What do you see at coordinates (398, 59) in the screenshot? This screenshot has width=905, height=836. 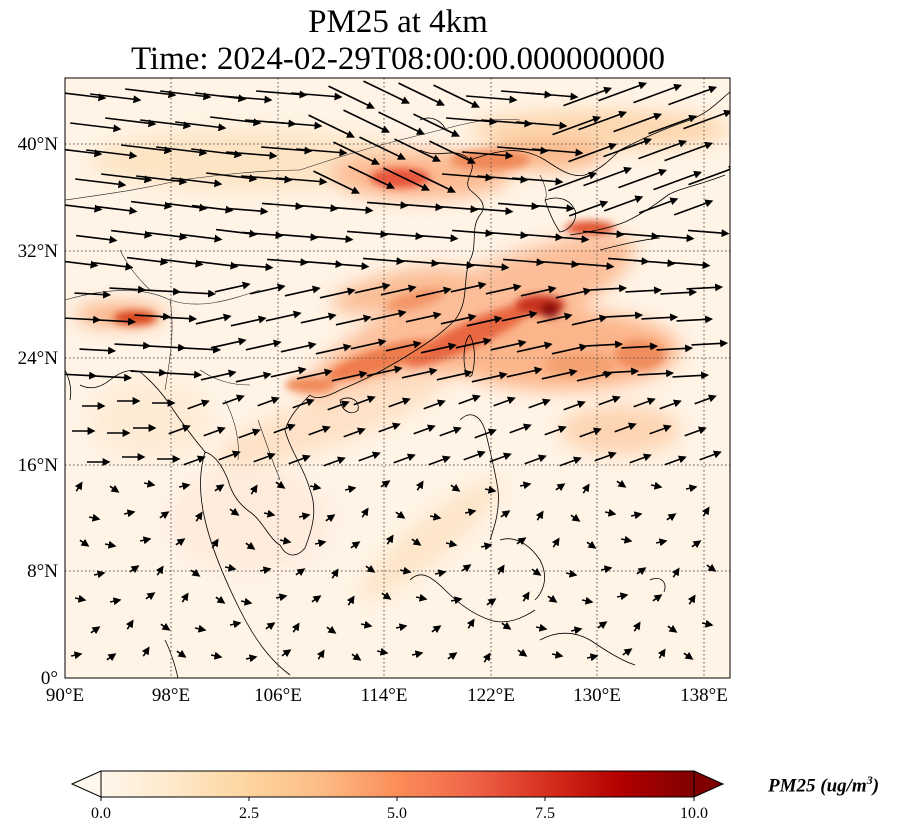 I see `map-subtitle-time: Time: 2024-02-29T08:00:00.000000000` at bounding box center [398, 59].